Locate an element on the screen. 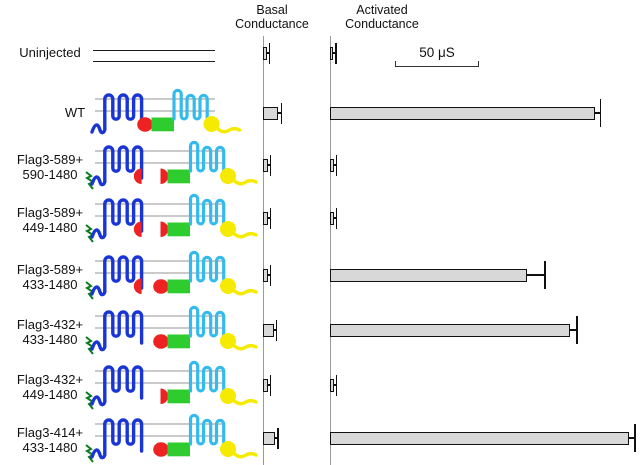 This screenshot has width=640, height=465. basal-conductance-header: Basal Conductance is located at coordinates (272, 17).